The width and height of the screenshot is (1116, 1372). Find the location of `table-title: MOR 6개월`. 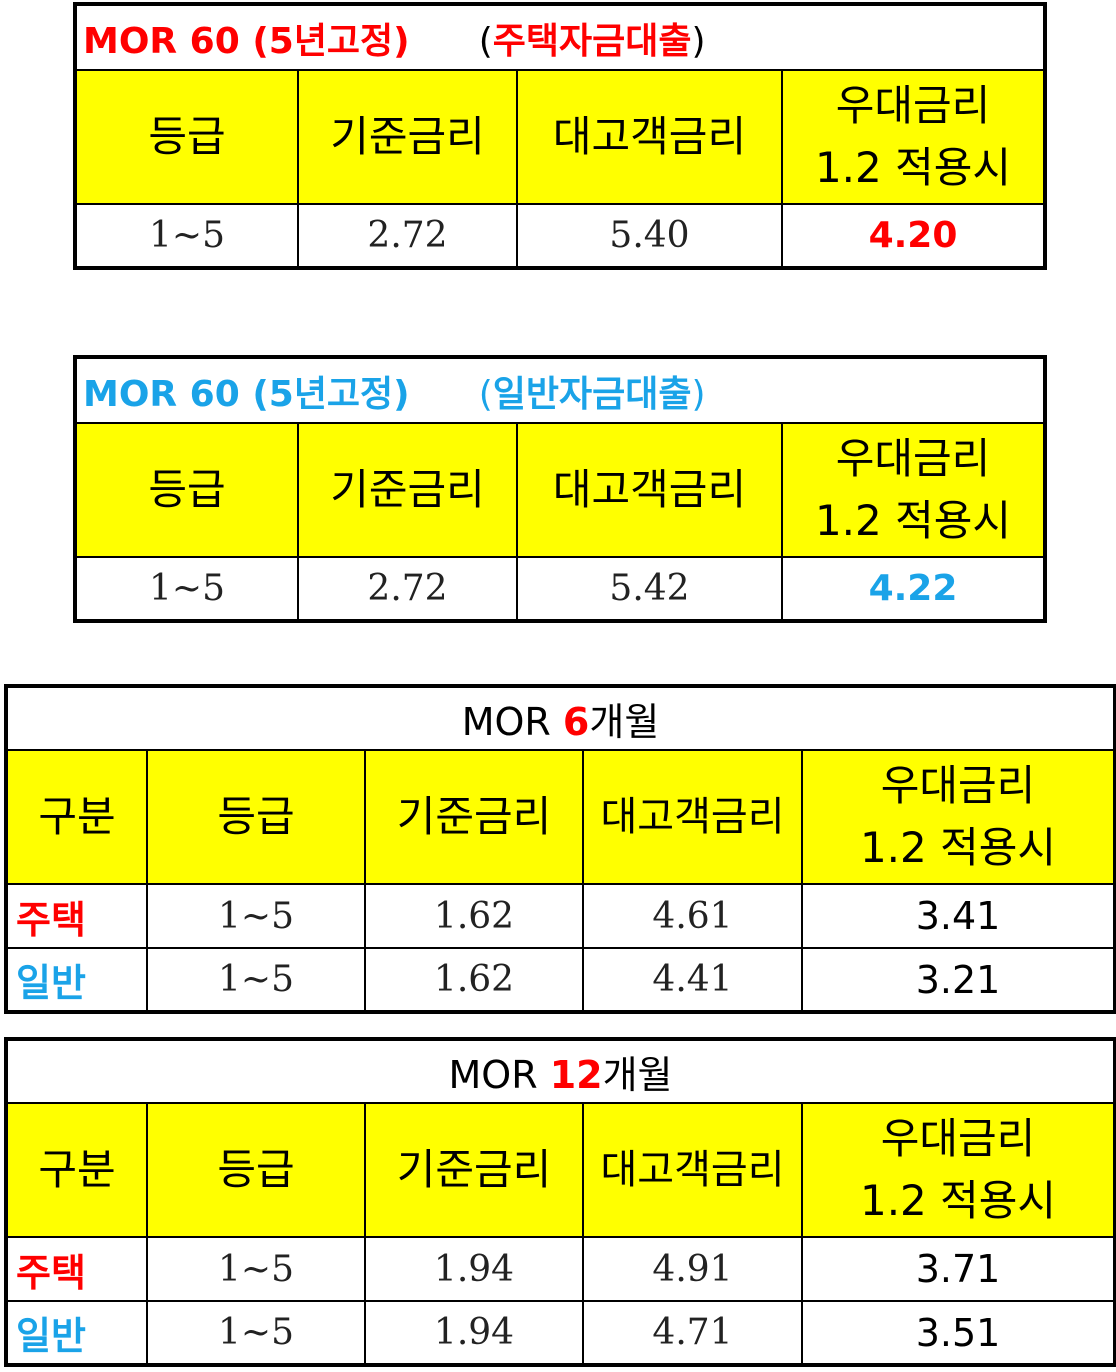

table-title: MOR 6개월 is located at coordinates (560, 718).